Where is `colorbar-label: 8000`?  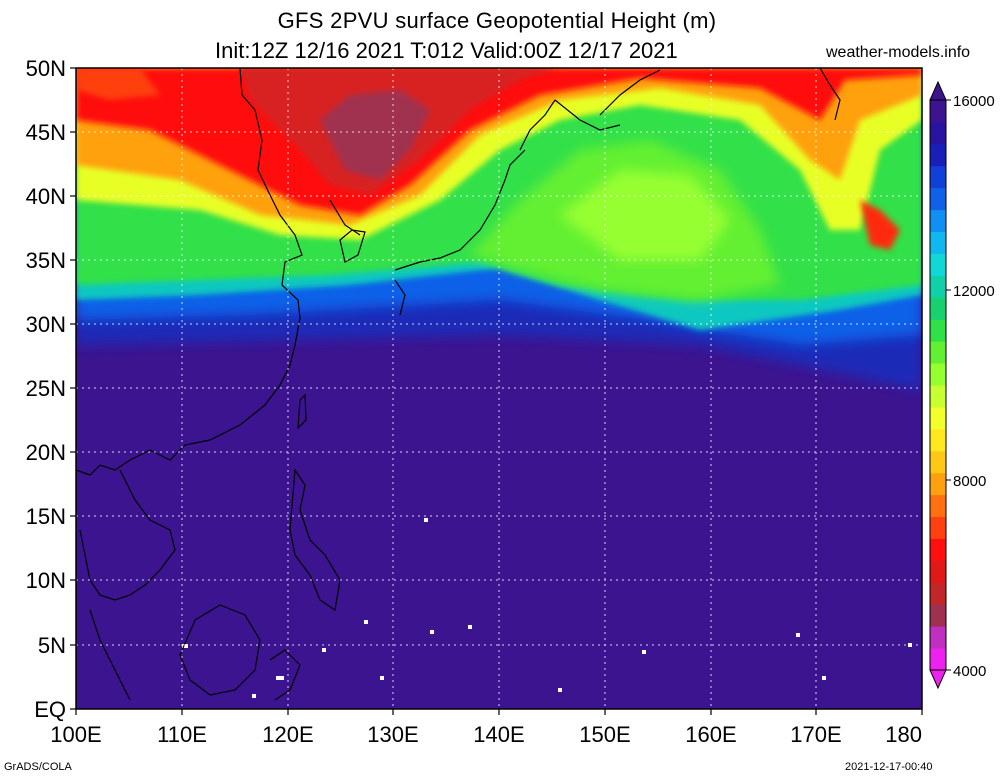 colorbar-label: 8000 is located at coordinates (969, 481).